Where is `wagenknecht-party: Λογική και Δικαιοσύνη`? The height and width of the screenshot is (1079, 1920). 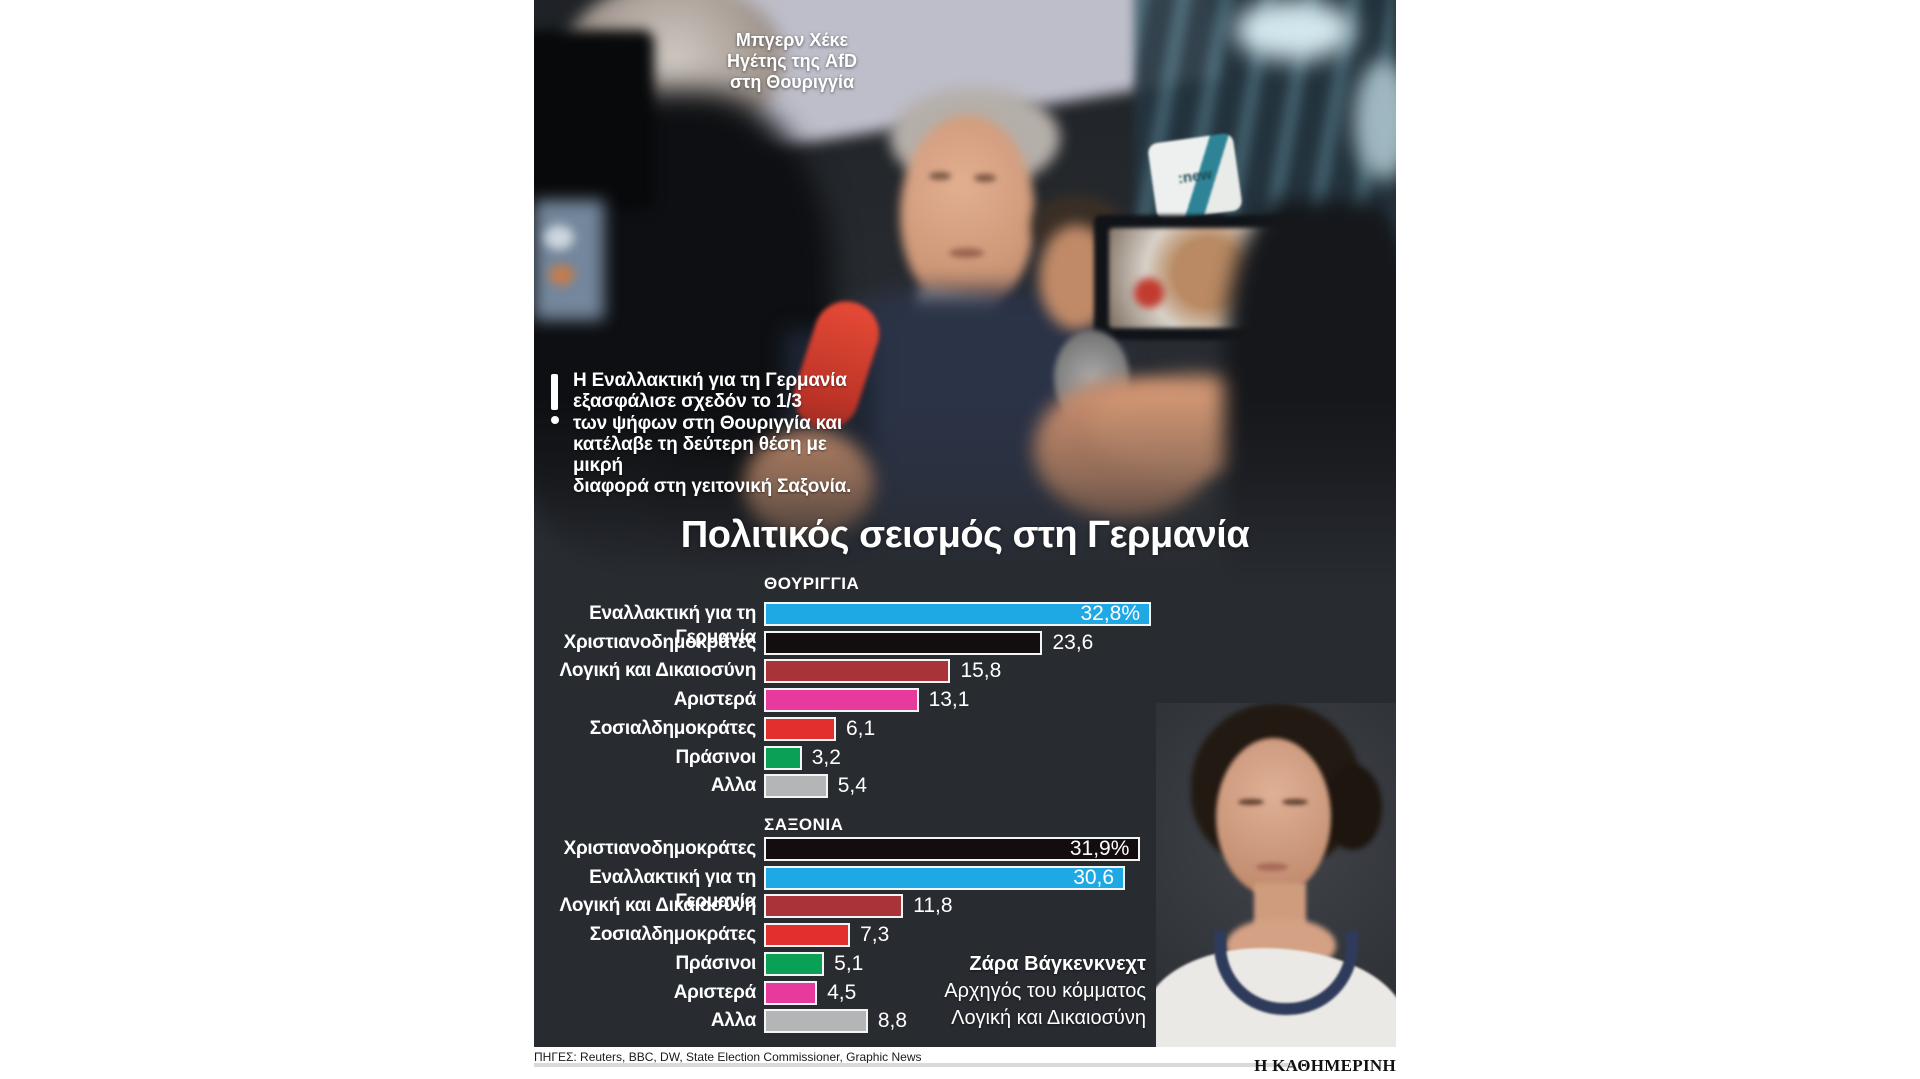
wagenknecht-party: Λογική και Δικαιοσύνη is located at coordinates (1048, 1018).